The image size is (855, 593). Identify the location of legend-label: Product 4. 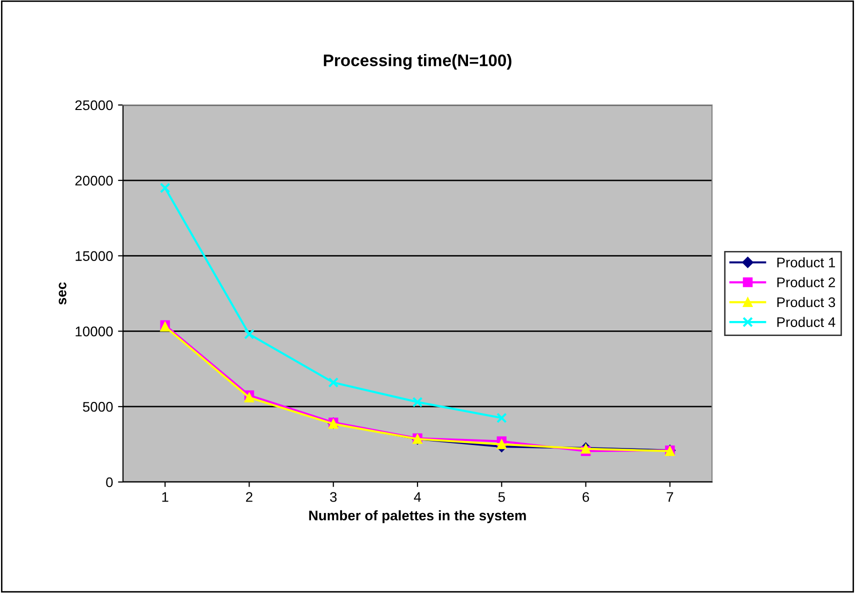
(806, 322).